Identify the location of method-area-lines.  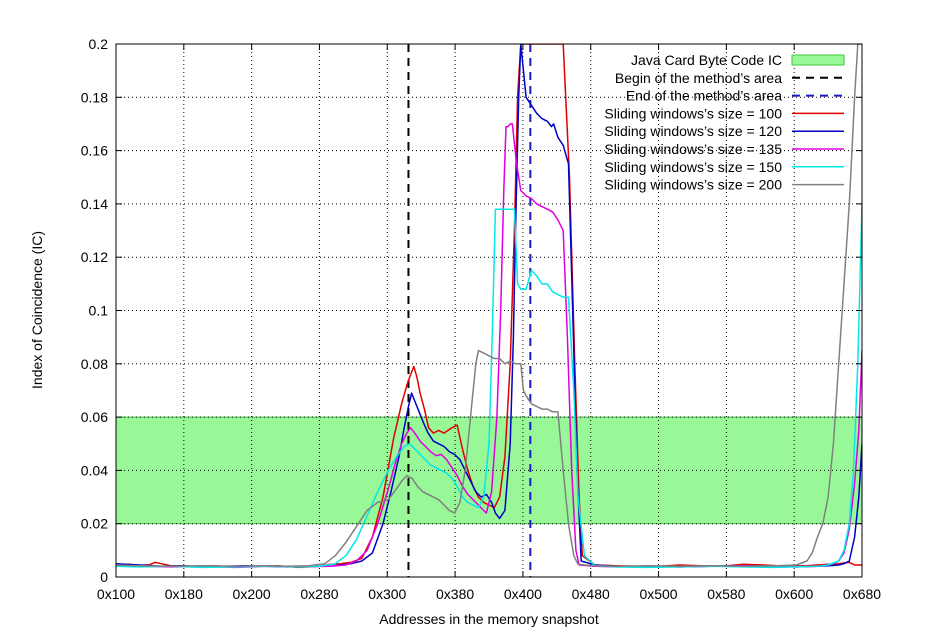
(469, 310).